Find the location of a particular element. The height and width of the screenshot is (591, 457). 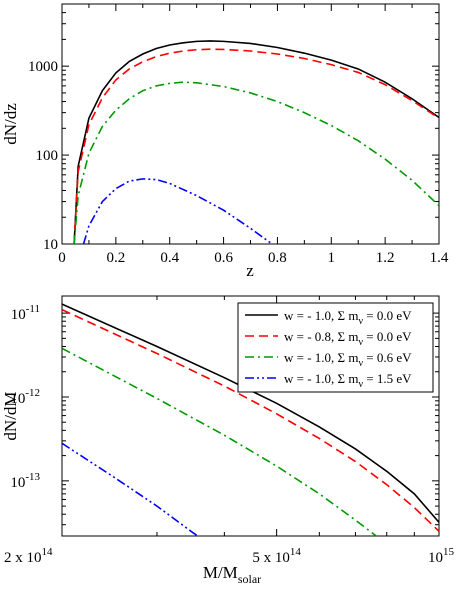

top-x-tick-label: 1.2 is located at coordinates (385, 258).